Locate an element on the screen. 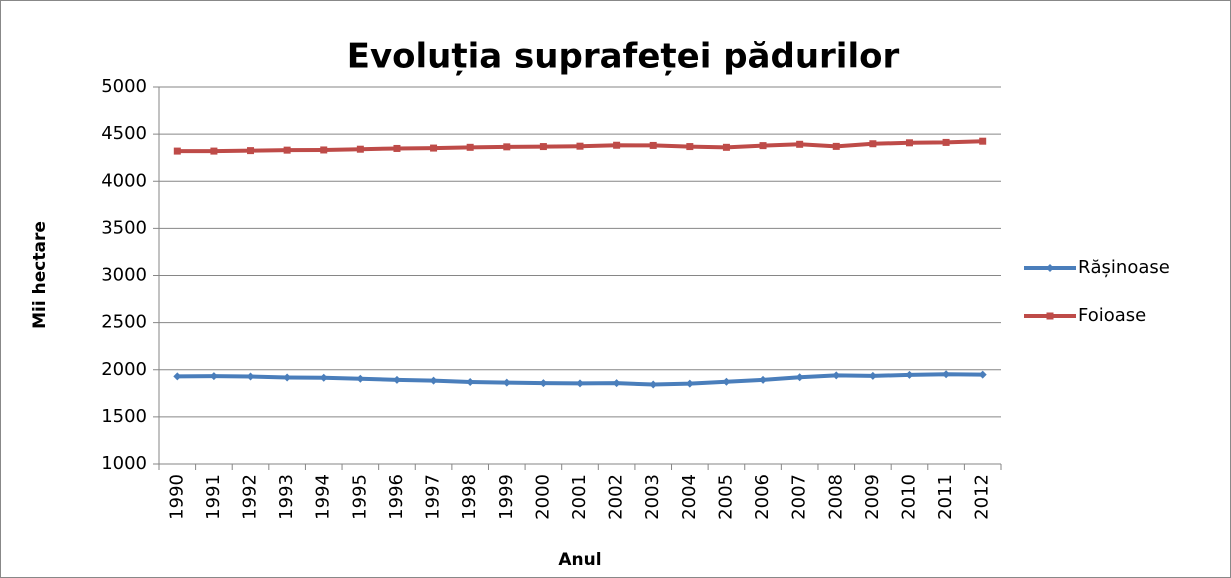 Image resolution: width=1231 pixels, height=578 pixels. x-tick-label: 1994 is located at coordinates (323, 497).